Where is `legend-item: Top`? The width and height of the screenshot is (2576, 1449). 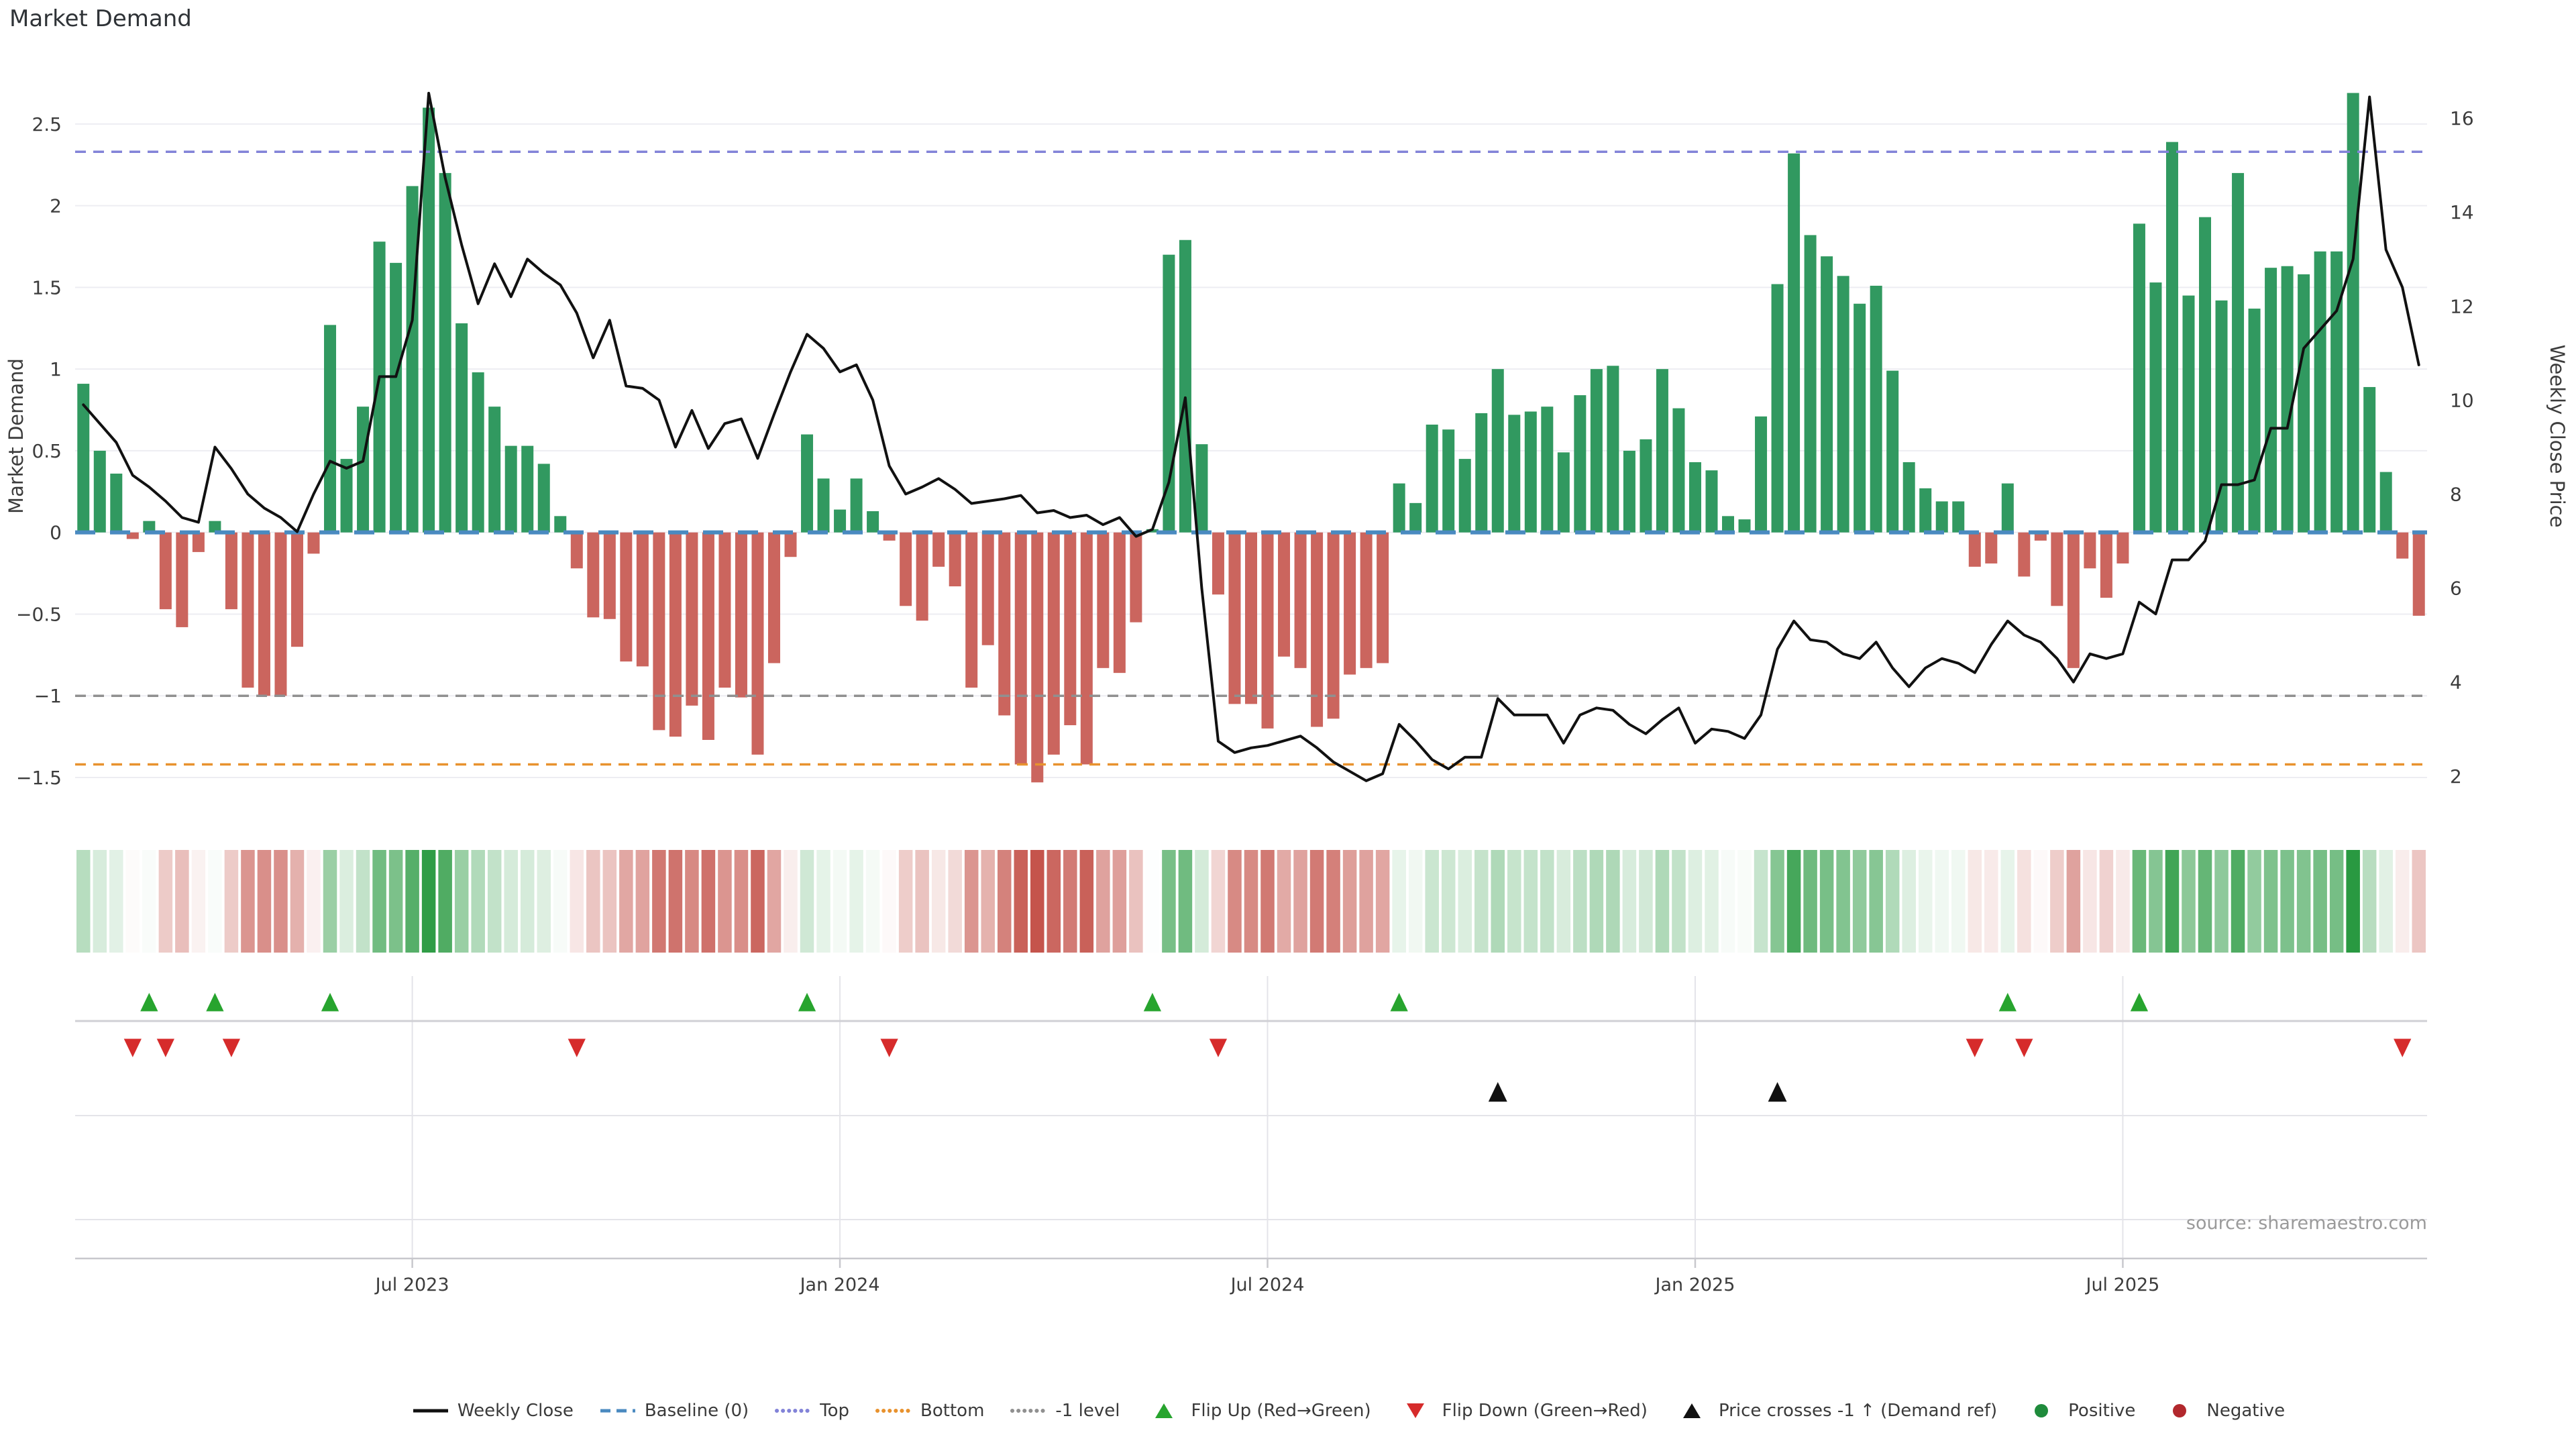
legend-item: Top is located at coordinates (811, 1411).